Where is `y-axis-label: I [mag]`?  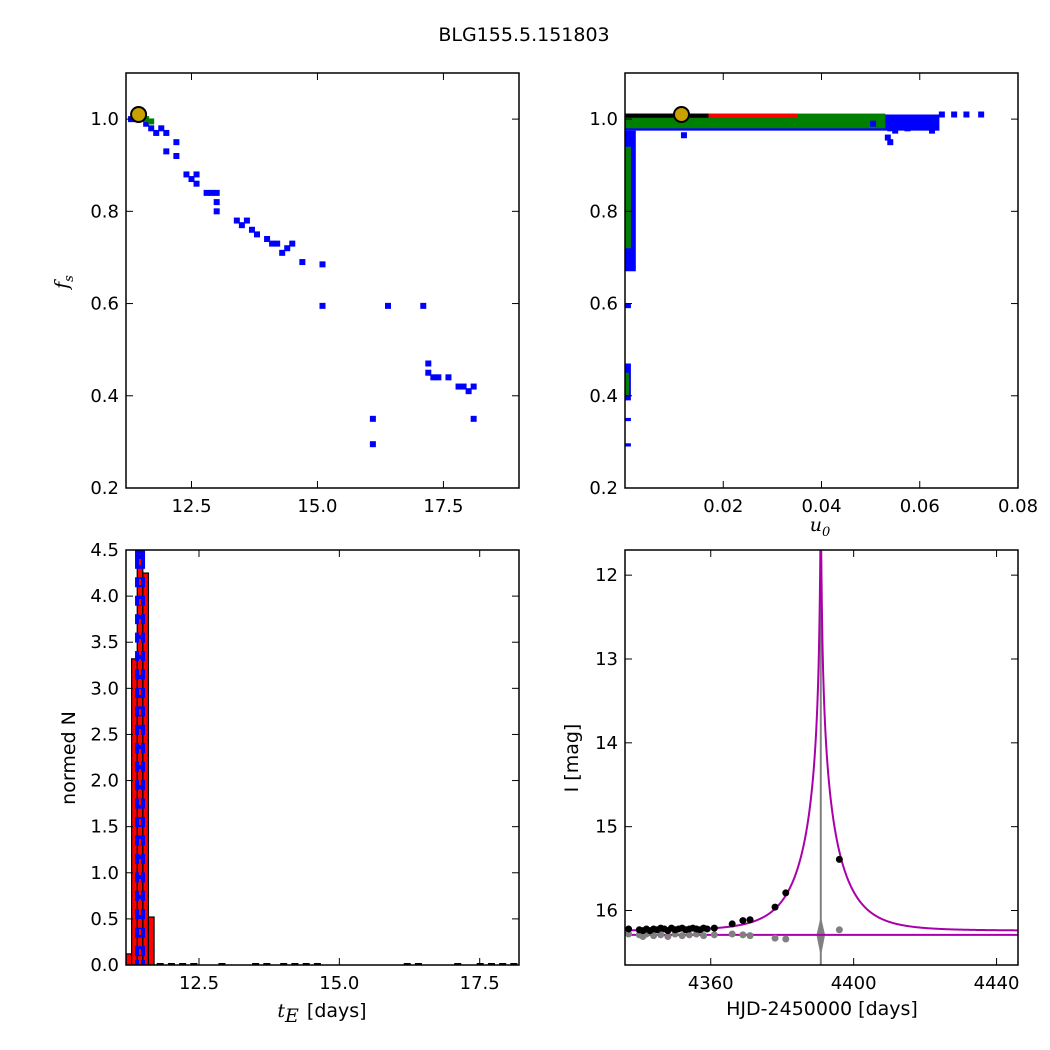 y-axis-label: I [mag] is located at coordinates (572, 758).